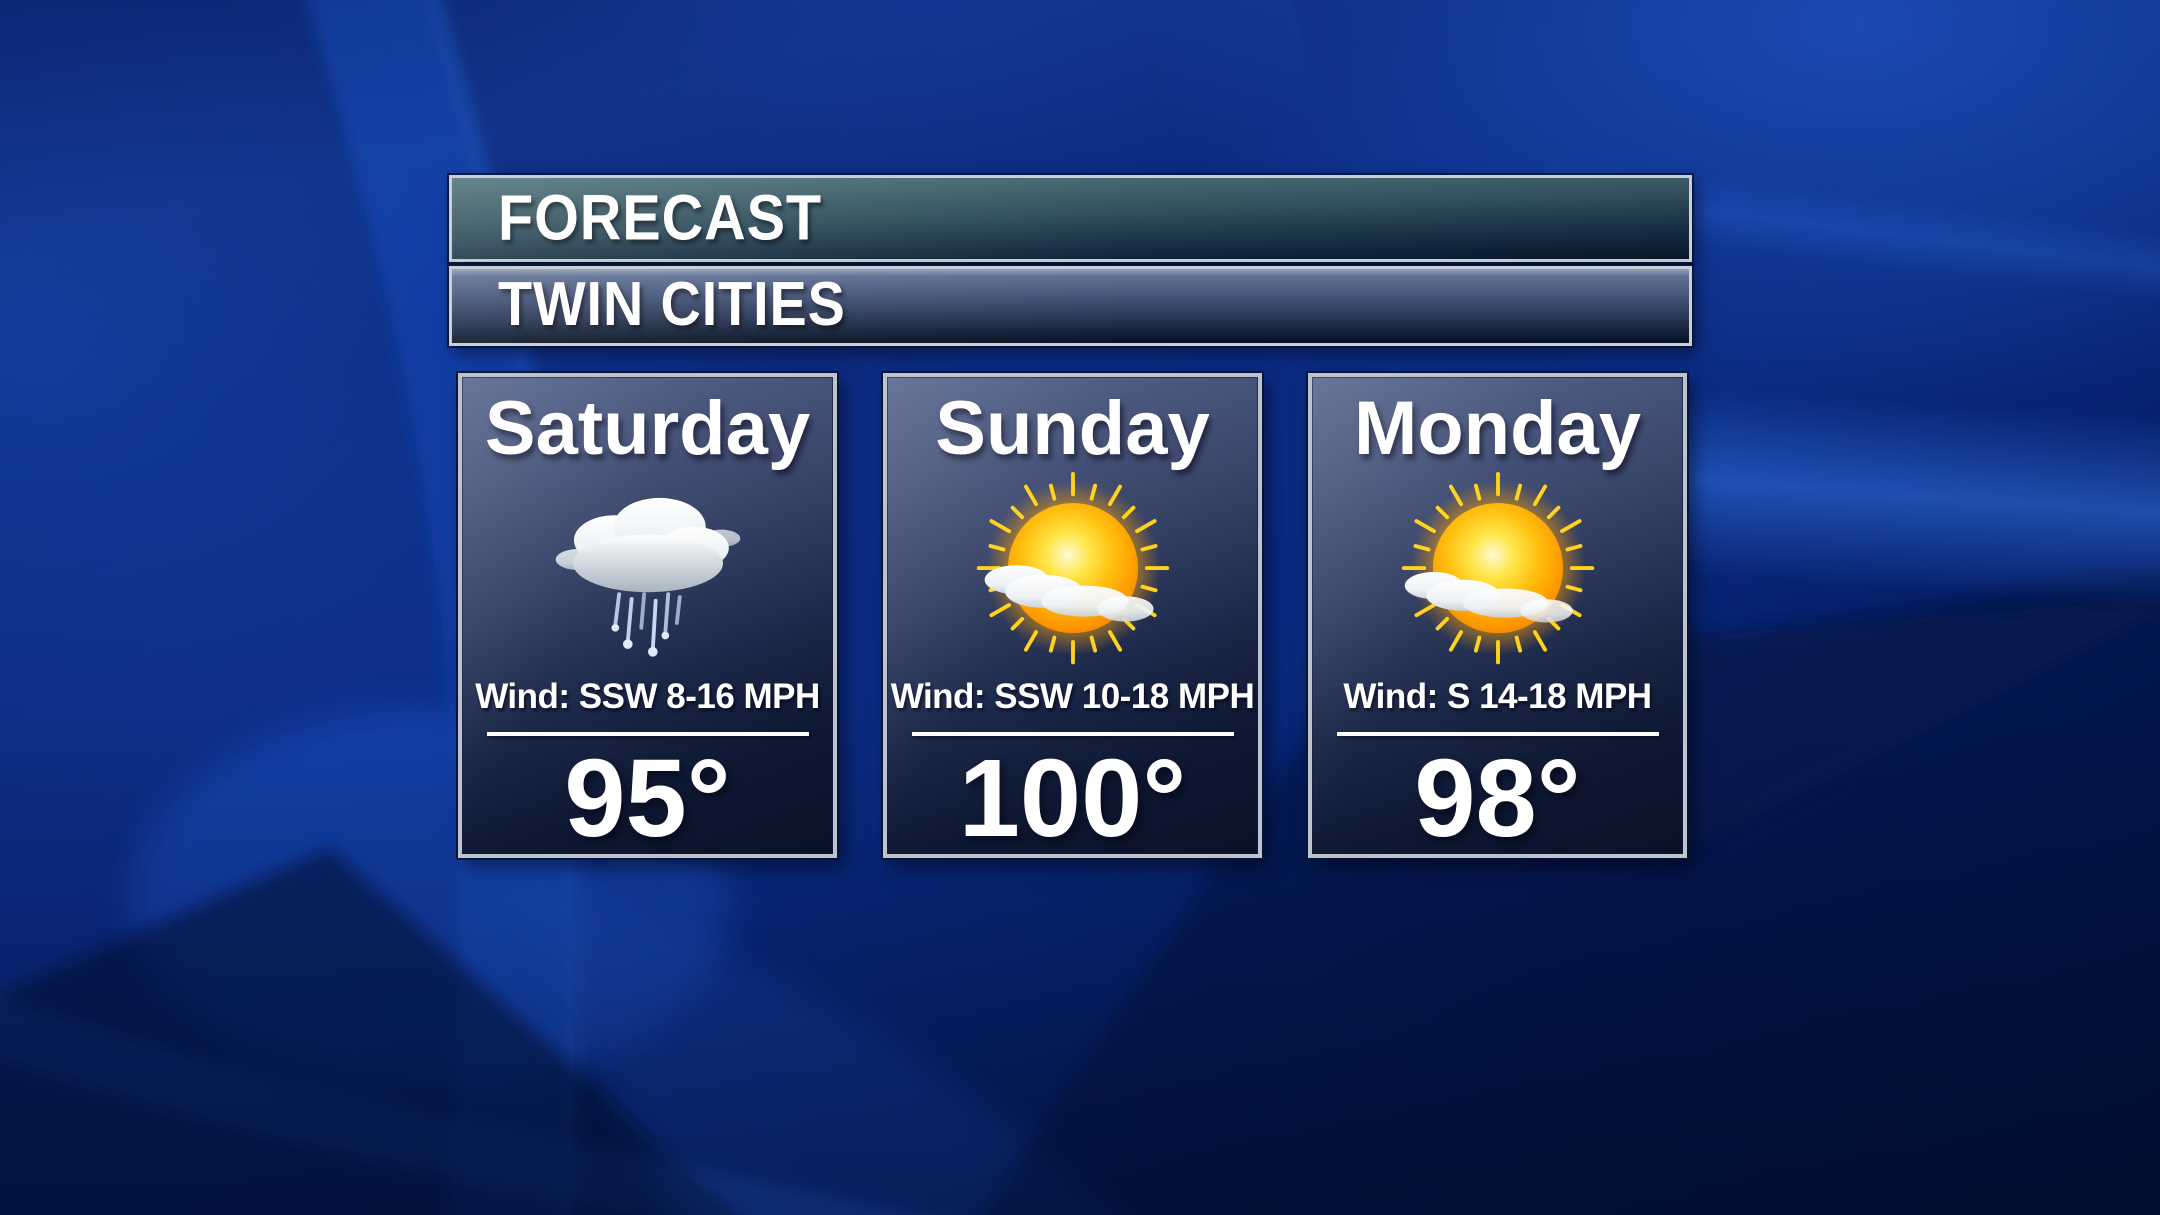  I want to click on wind-label: Wind: SSW 8-16 MPH, so click(647, 696).